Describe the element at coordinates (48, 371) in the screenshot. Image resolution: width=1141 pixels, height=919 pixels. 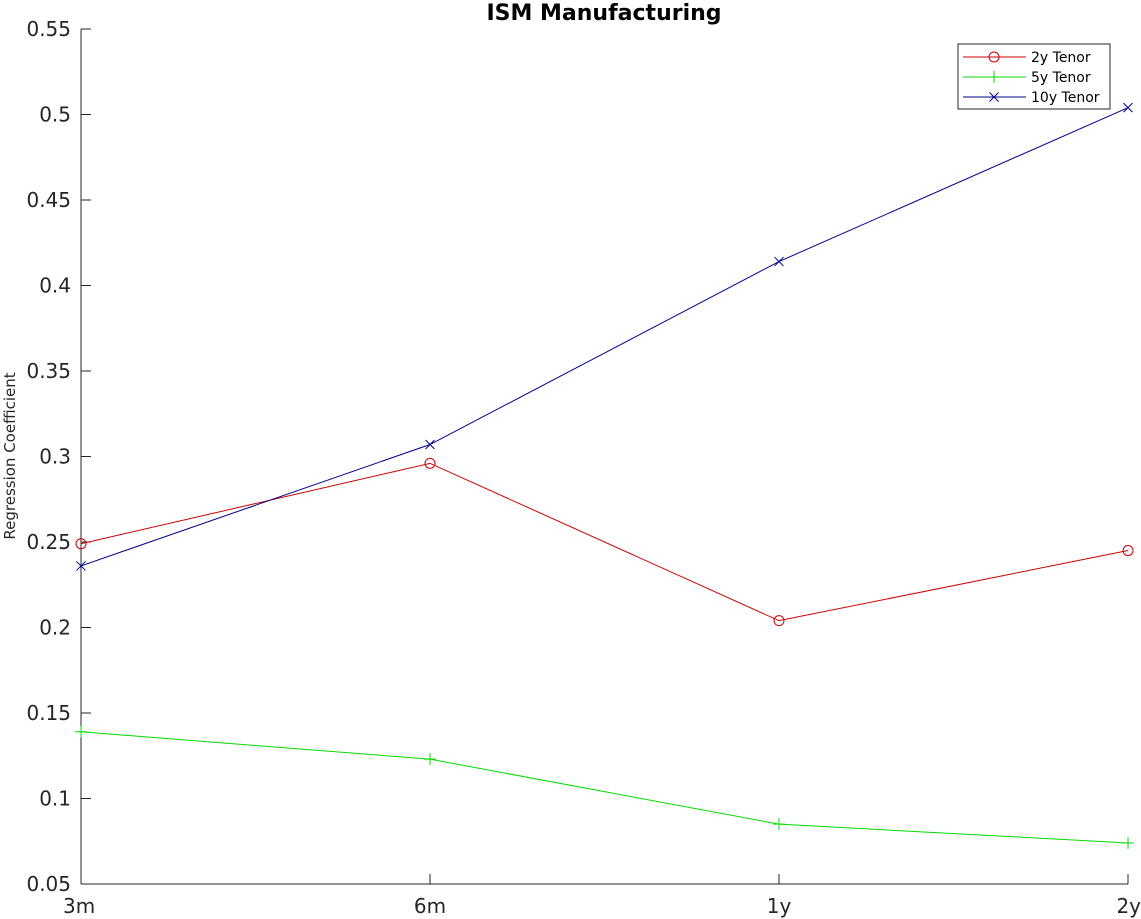
I see `y-tick-label: 0.35` at that location.